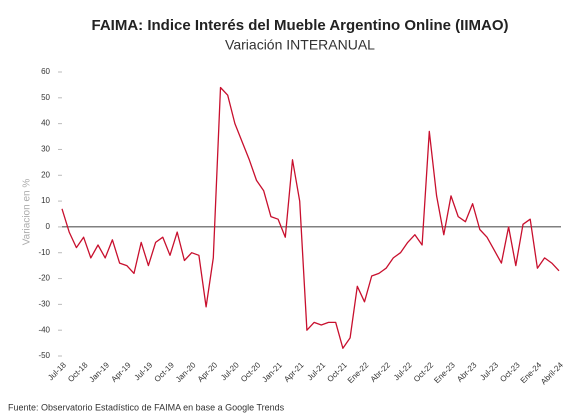  Describe the element at coordinates (251, 372) in the screenshot. I see `x-tick-label: Oct-20` at that location.